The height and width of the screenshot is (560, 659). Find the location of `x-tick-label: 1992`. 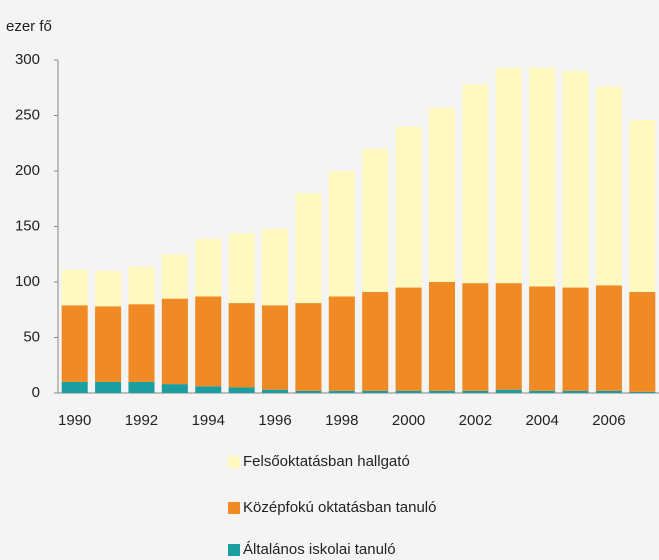

x-tick-label: 1992 is located at coordinates (141, 420).